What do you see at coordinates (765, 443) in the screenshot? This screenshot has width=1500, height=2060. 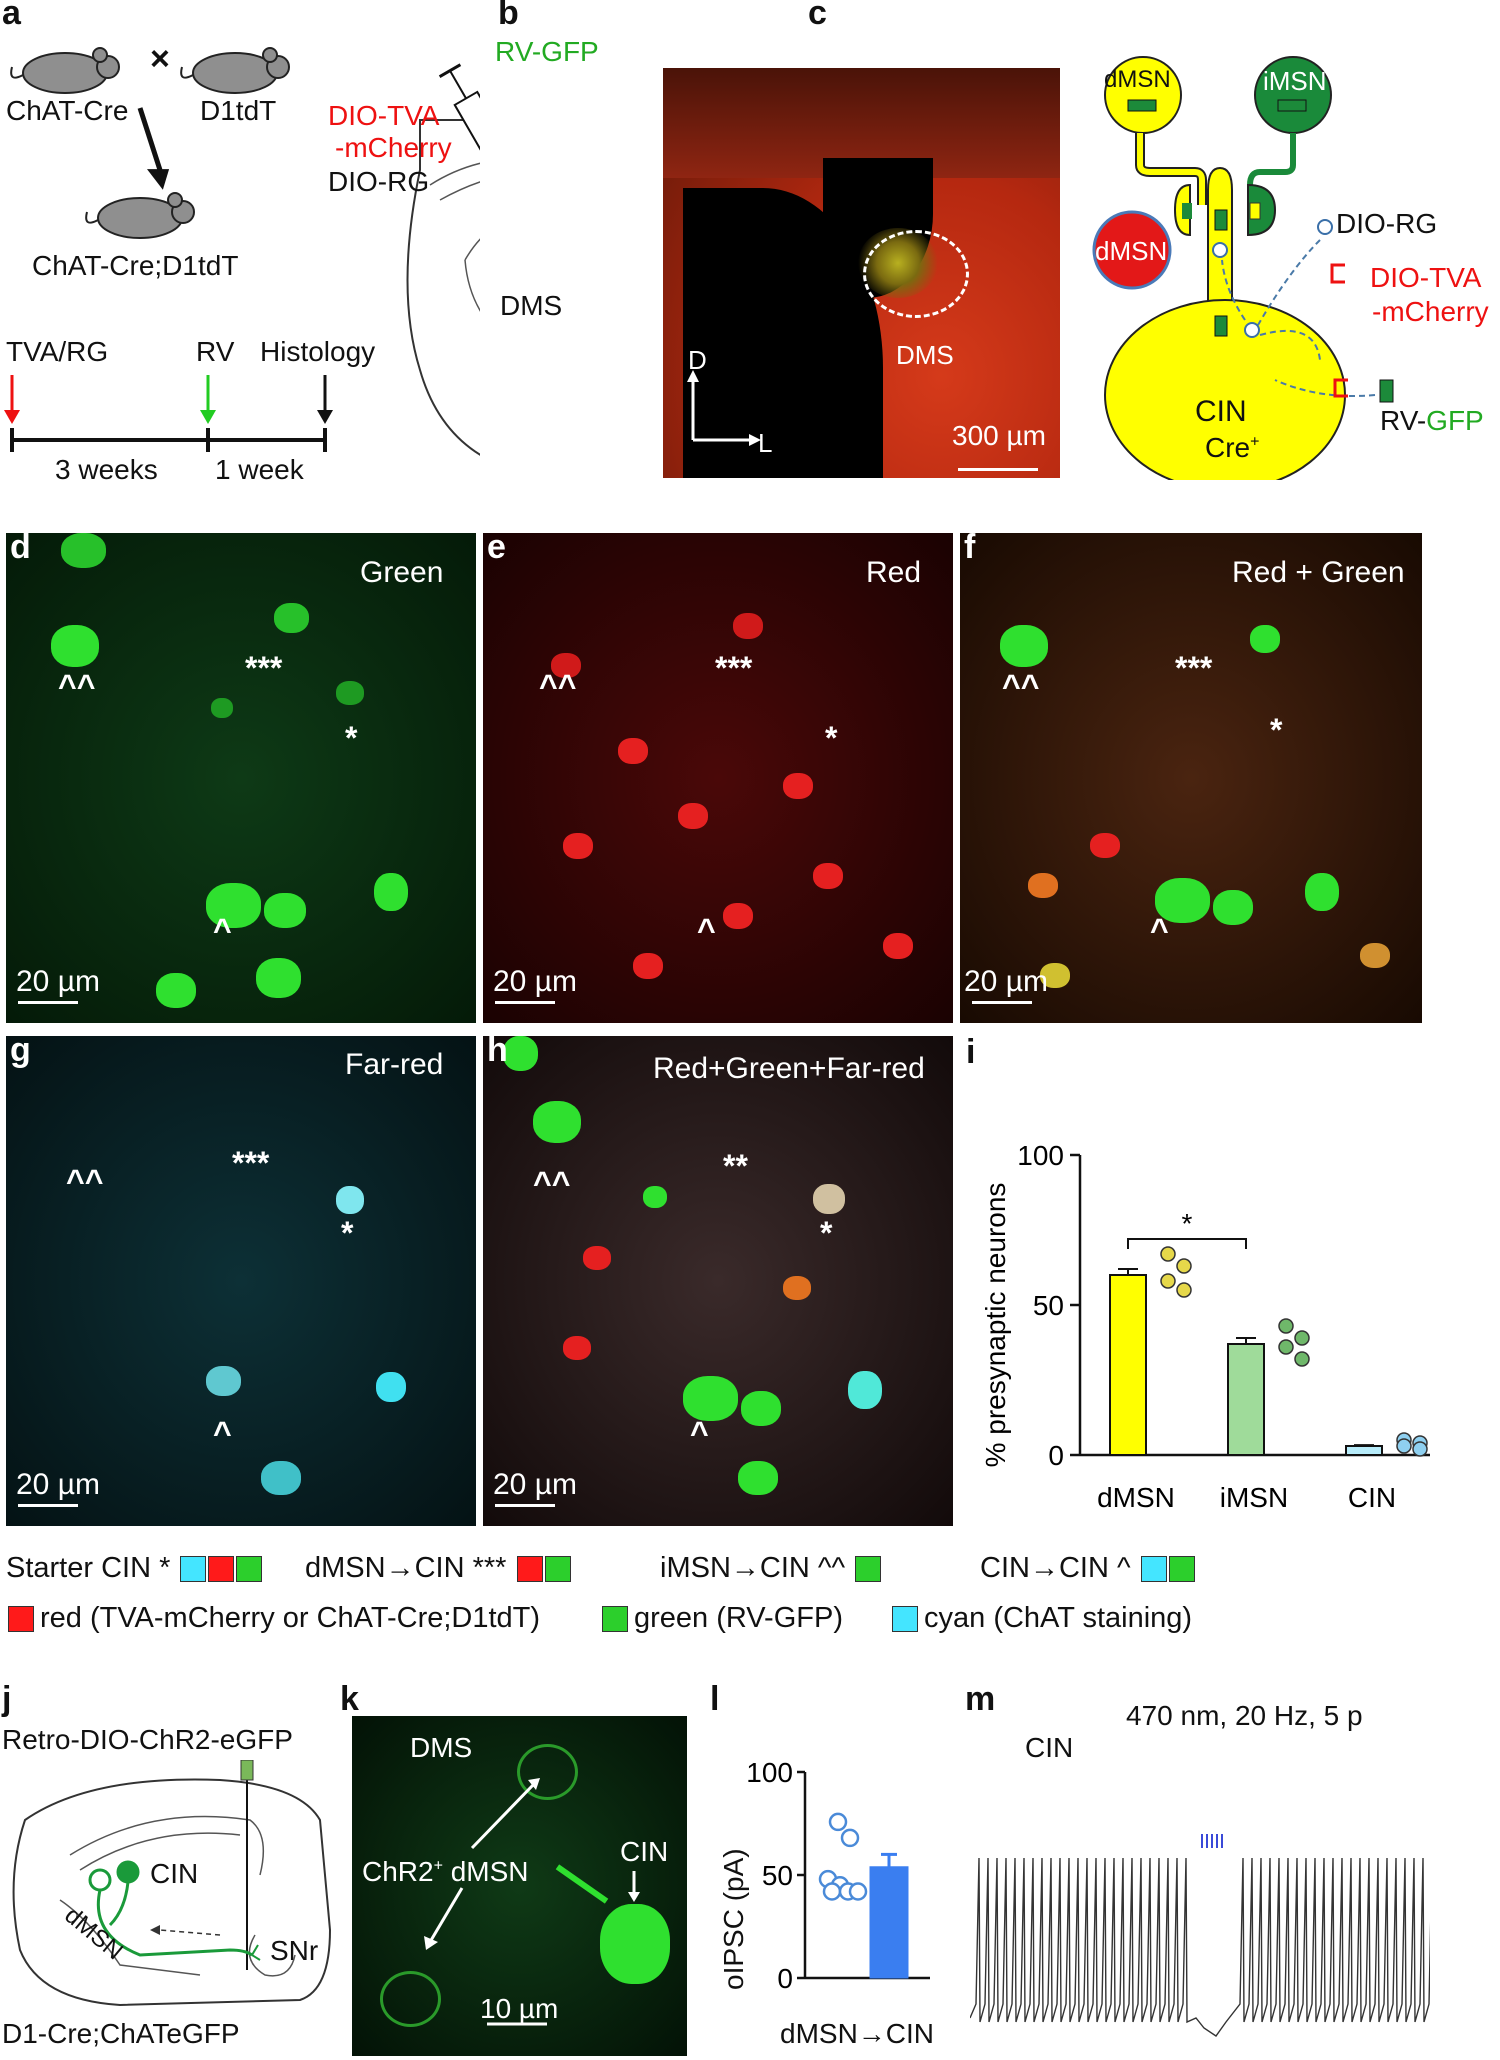 I see `axis-lateral: L` at bounding box center [765, 443].